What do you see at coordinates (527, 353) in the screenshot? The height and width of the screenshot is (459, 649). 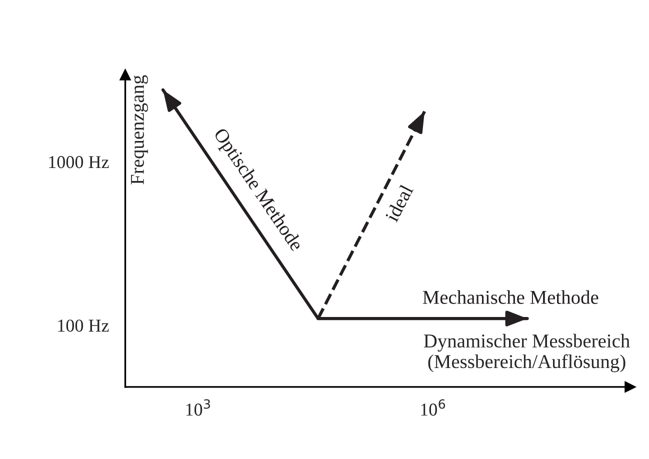 I see `x-axis-title: Dynamischer Messbereich (Messbereich/Auflösung)` at bounding box center [527, 353].